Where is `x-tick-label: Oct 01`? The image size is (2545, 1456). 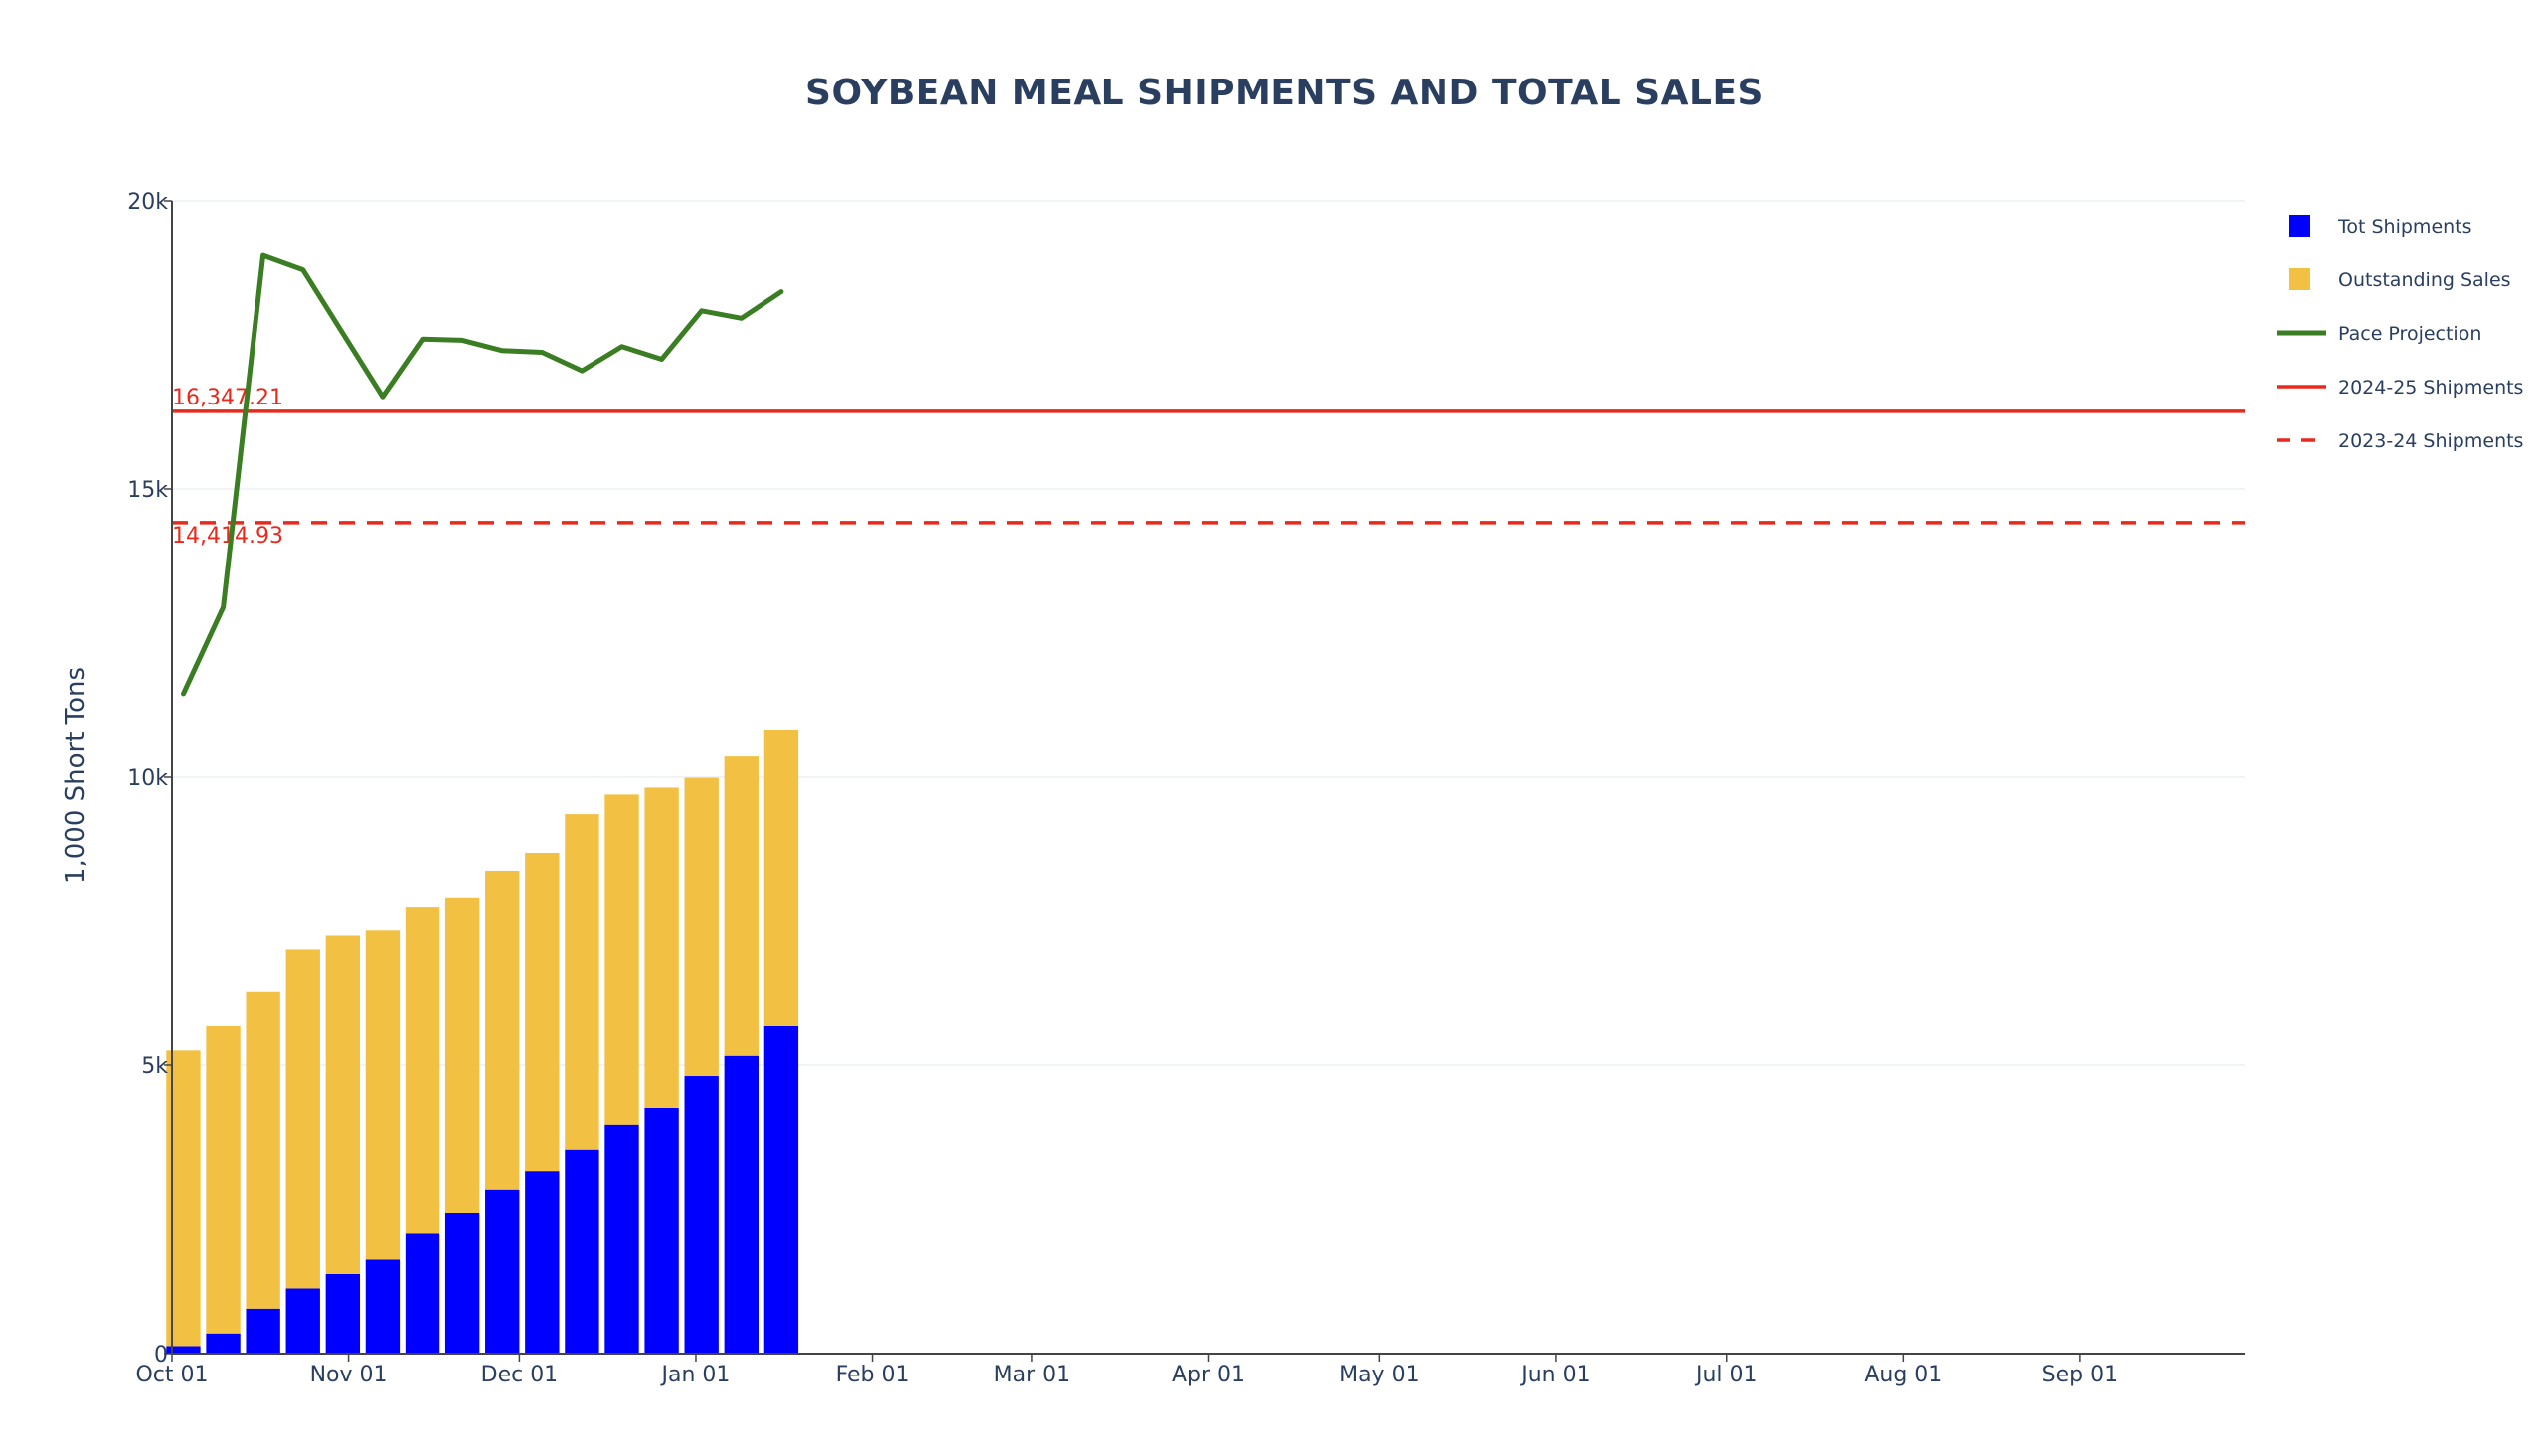
x-tick-label: Oct 01 is located at coordinates (171, 1375).